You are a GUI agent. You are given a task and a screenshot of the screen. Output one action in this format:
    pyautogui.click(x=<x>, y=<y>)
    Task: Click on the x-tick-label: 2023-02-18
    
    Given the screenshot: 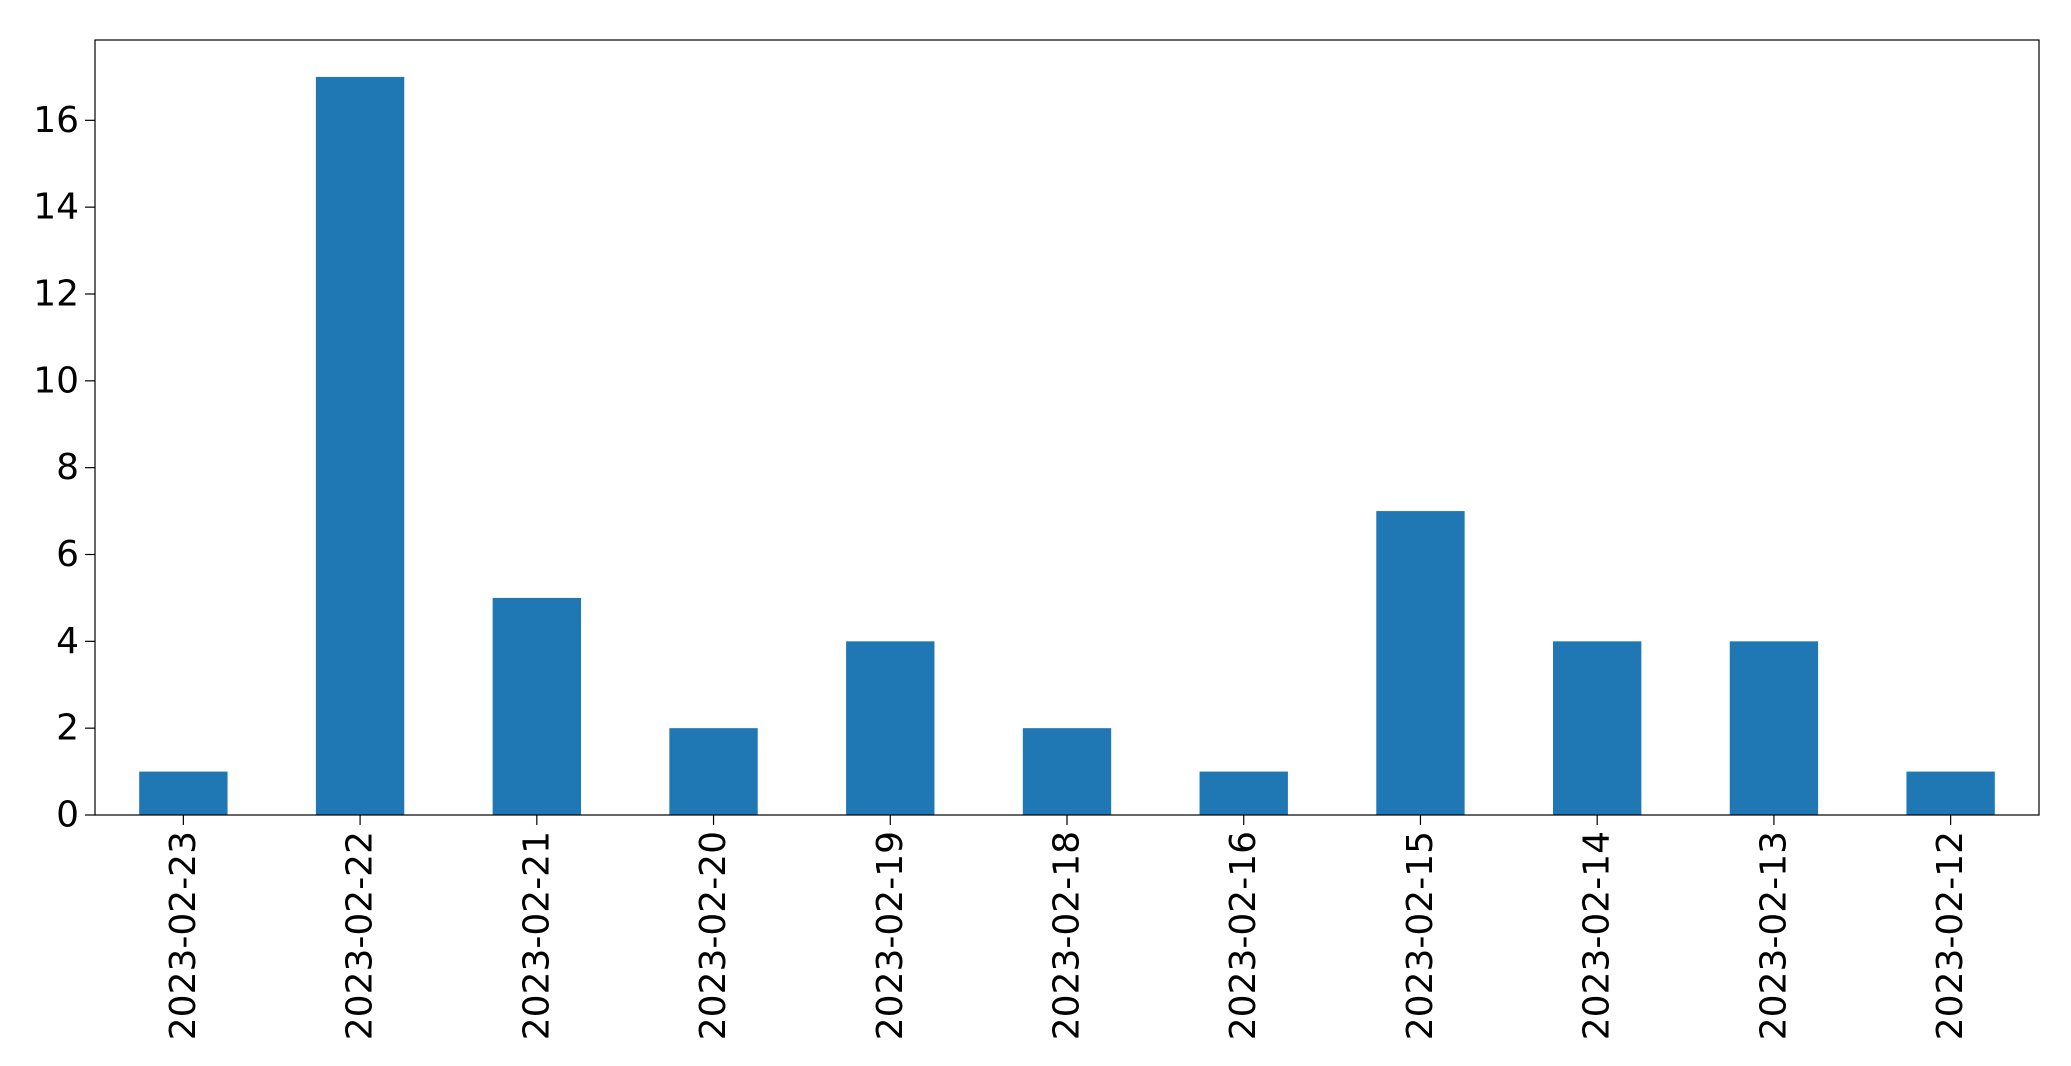 What is the action you would take?
    pyautogui.click(x=1067, y=935)
    